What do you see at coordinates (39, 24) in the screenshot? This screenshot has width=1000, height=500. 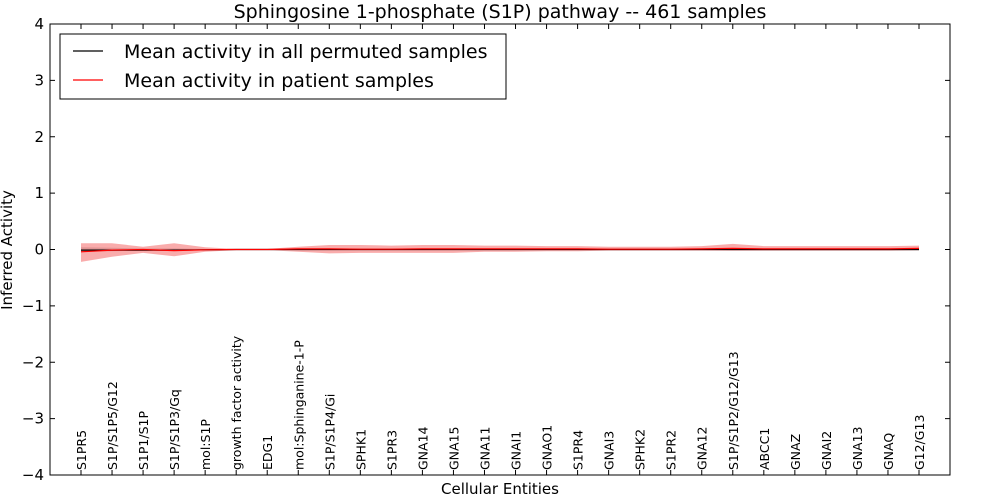 I see `y-tick-label: 4` at bounding box center [39, 24].